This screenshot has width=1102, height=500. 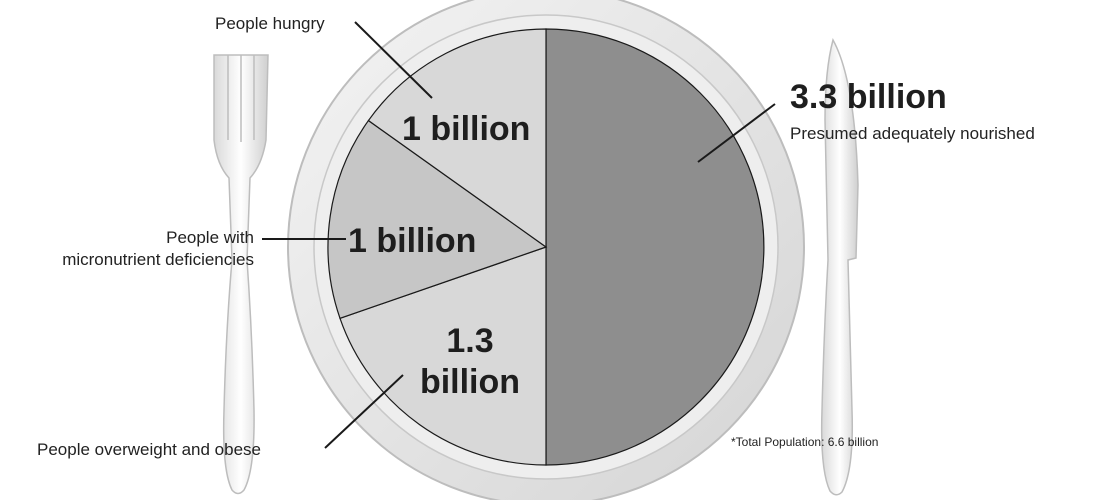 I want to click on knife-illustration, so click(x=839, y=266).